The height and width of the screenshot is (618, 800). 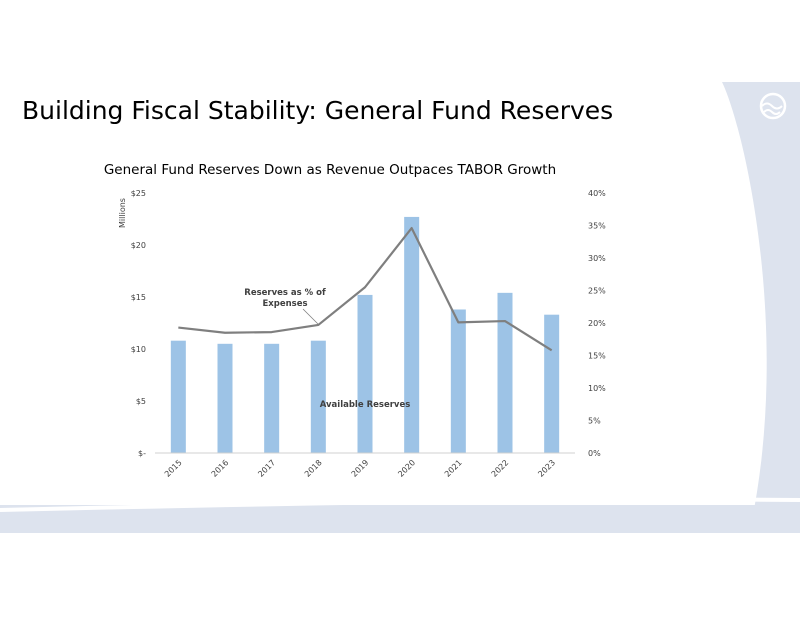 I want to click on x-axis-ticks: 2015 2016 2017 2018 2019 2020 2021 2022 2023, so click(x=360, y=468).